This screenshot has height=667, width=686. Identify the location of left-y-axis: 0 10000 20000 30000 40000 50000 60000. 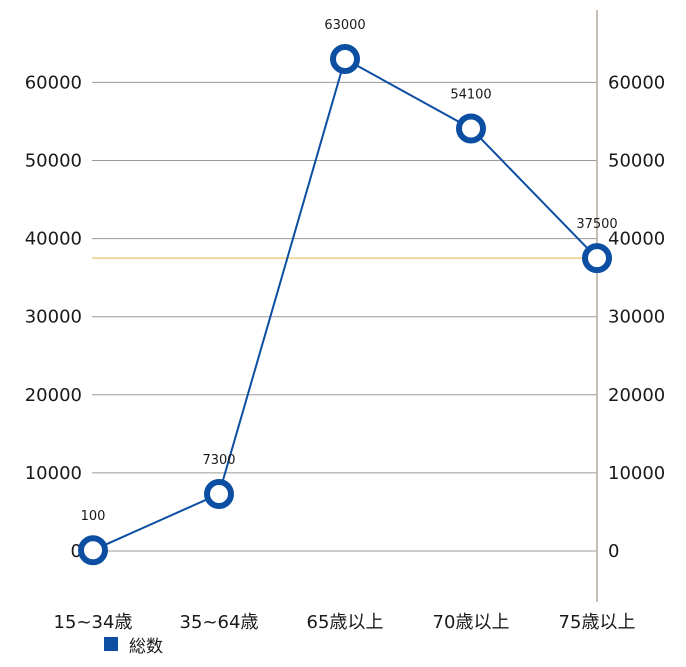
(53, 317).